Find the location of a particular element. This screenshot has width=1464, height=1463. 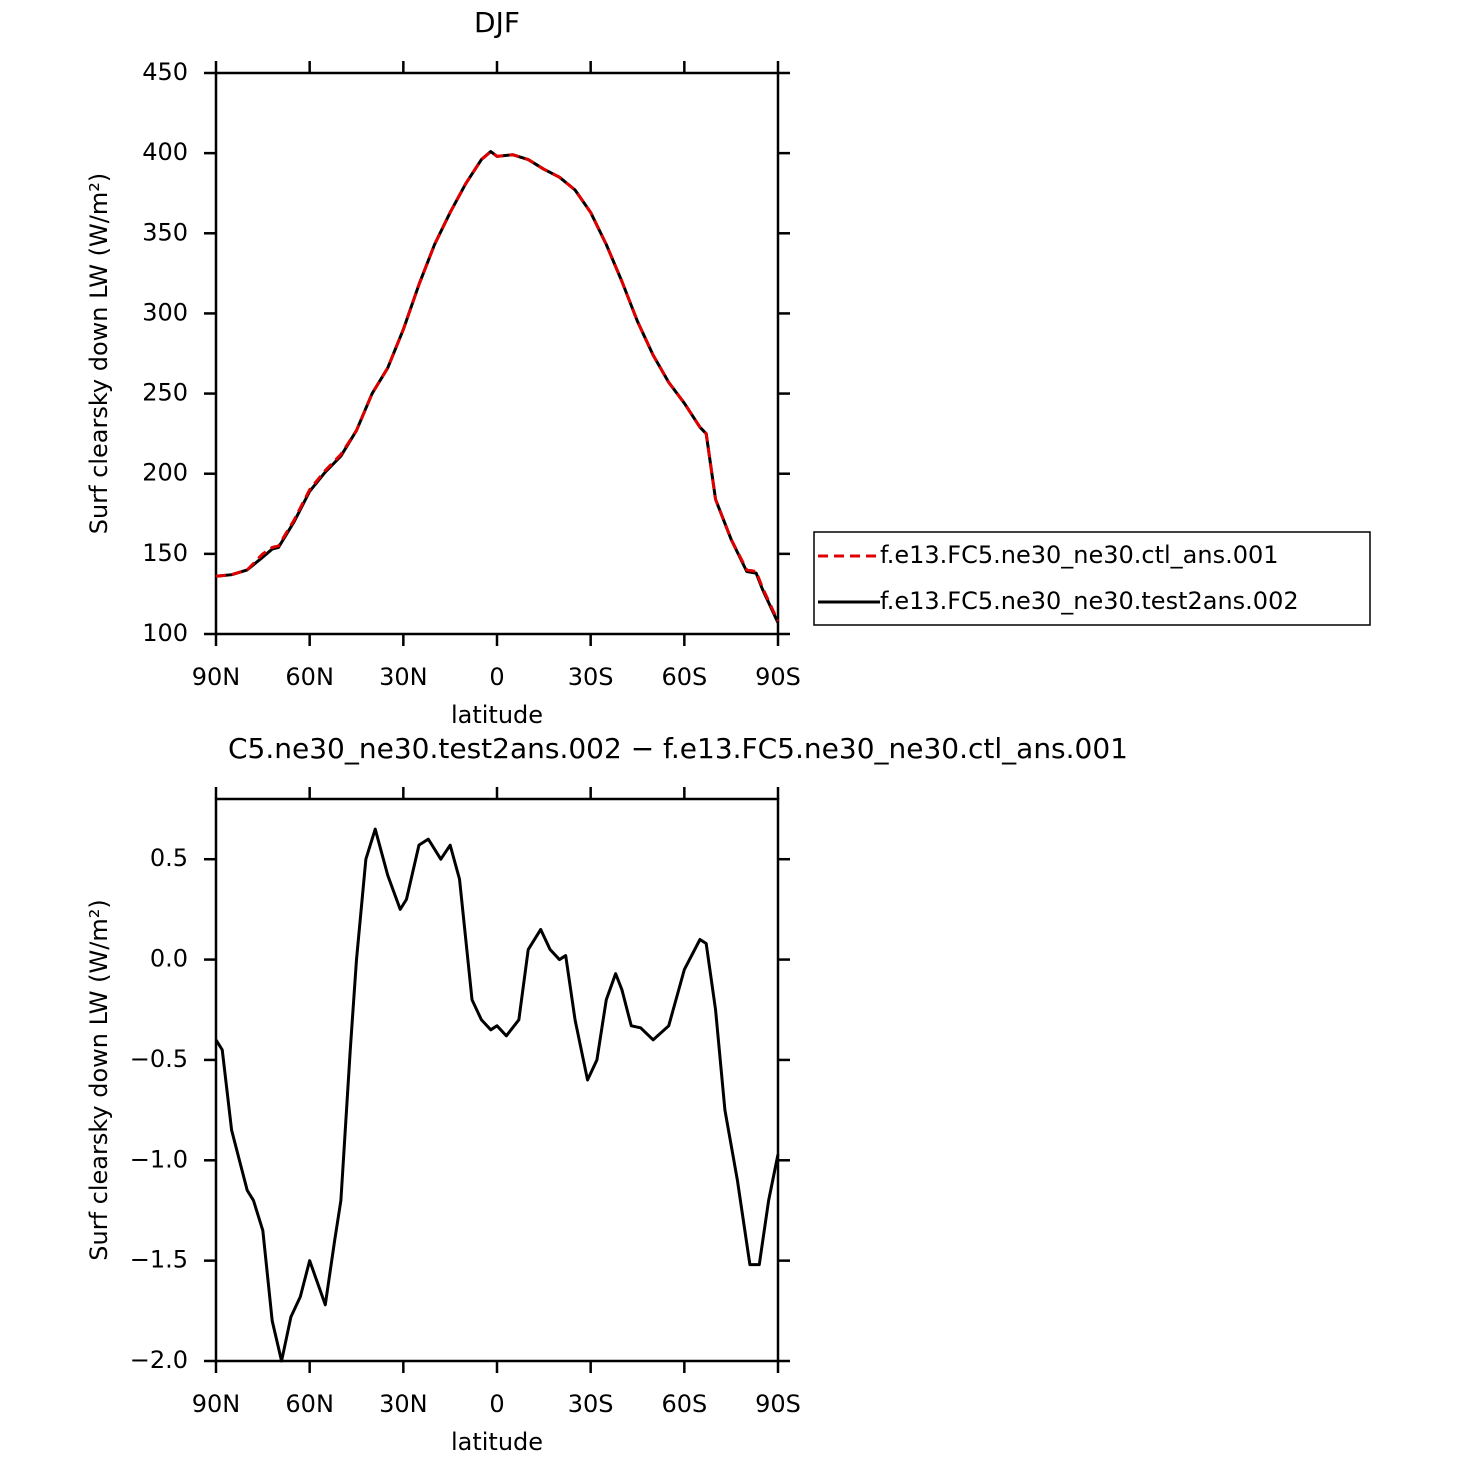

y-tick-label: 300 is located at coordinates (165, 312).